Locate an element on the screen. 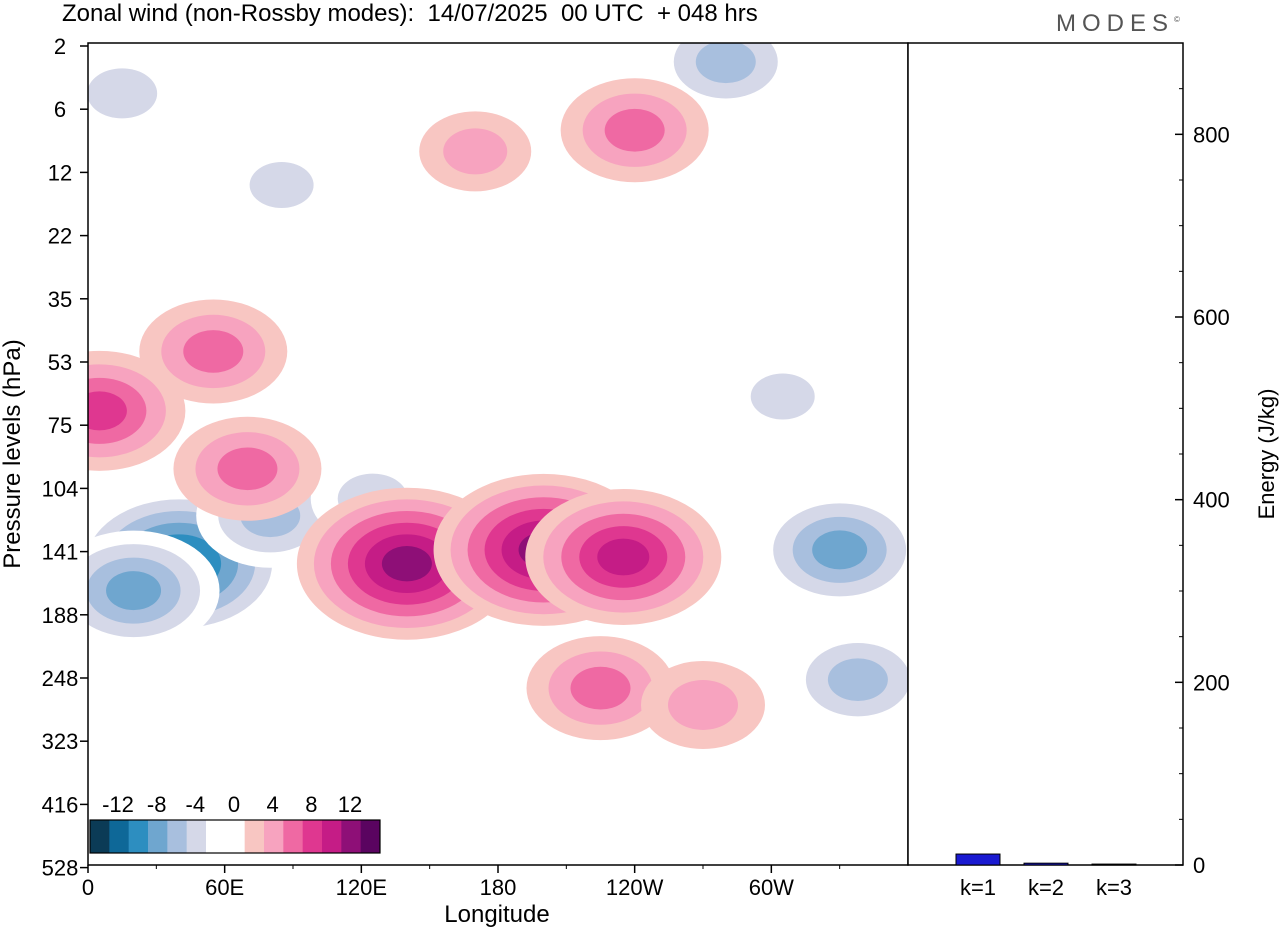 This screenshot has height=930, width=1280. y-axis-label: Pressure levels (hPa) is located at coordinates (13, 453).